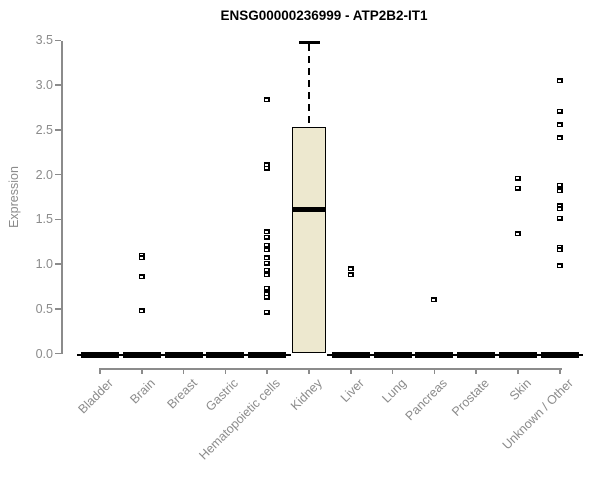  Describe the element at coordinates (44, 264) in the screenshot. I see `y-tick-label: 1.0` at that location.